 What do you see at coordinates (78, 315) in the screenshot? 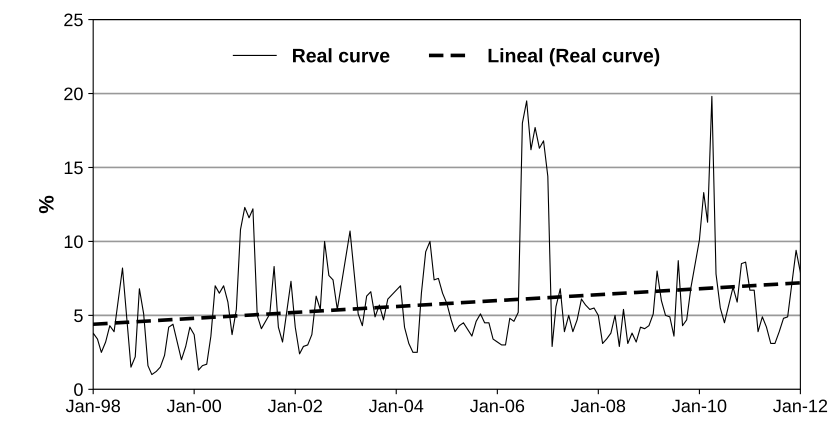
I see `y-tick-label: 5` at bounding box center [78, 315].